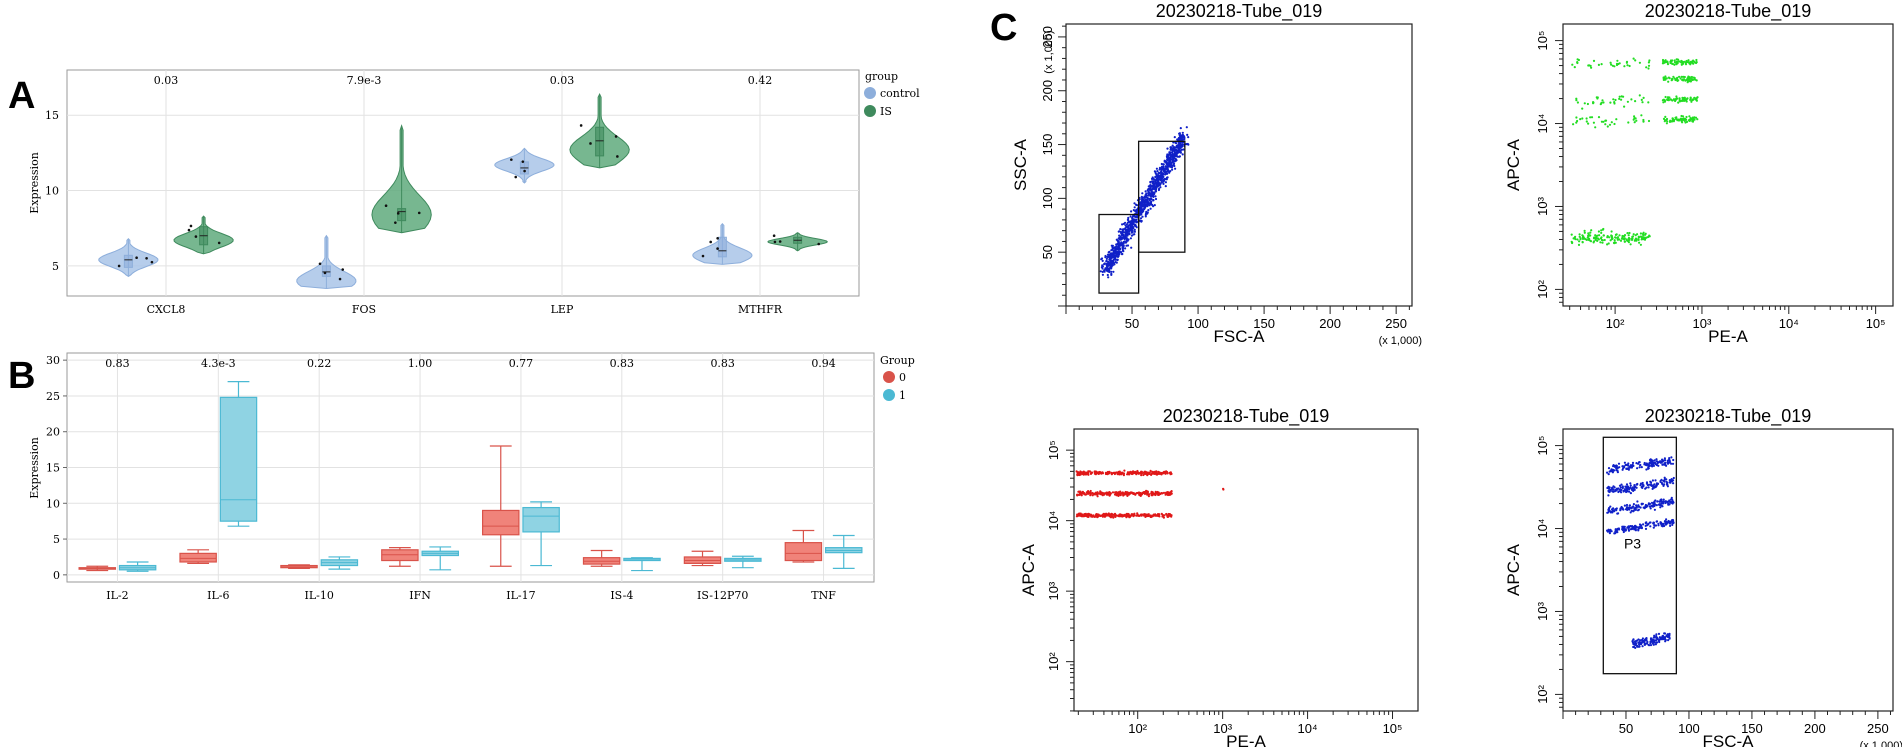 The height and width of the screenshot is (747, 1902). I want to click on panel-b-y-tick-label: 15, so click(53, 468).